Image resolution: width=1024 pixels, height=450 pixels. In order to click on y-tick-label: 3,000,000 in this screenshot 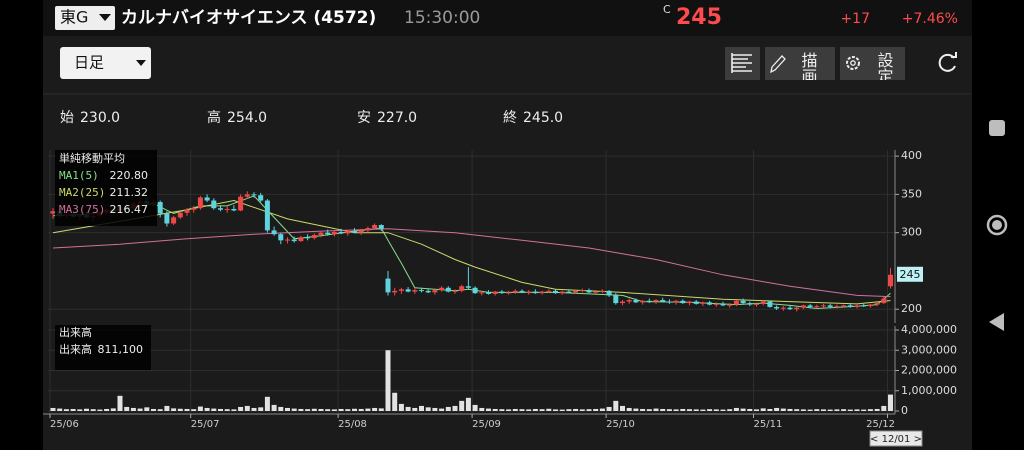, I will do `click(929, 349)`.